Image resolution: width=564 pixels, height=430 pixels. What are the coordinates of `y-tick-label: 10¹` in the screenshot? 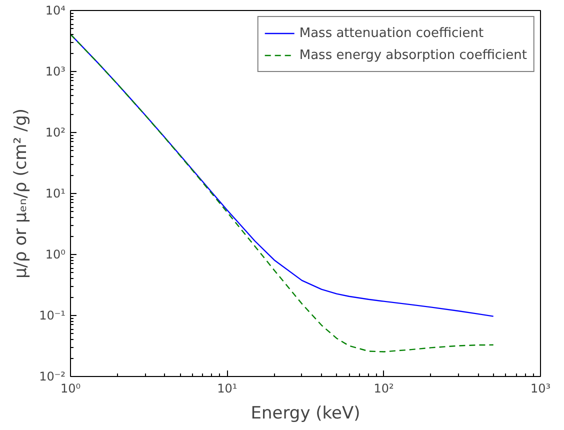 It's located at (55, 193).